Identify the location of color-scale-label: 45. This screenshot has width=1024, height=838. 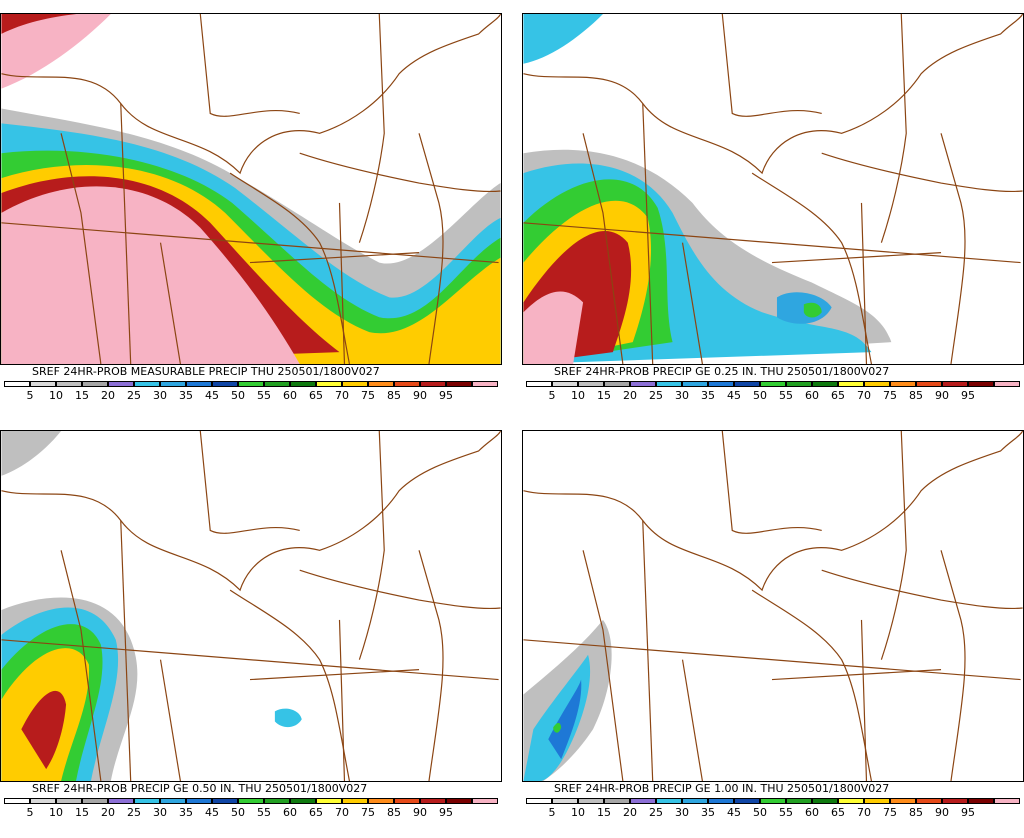
(734, 812).